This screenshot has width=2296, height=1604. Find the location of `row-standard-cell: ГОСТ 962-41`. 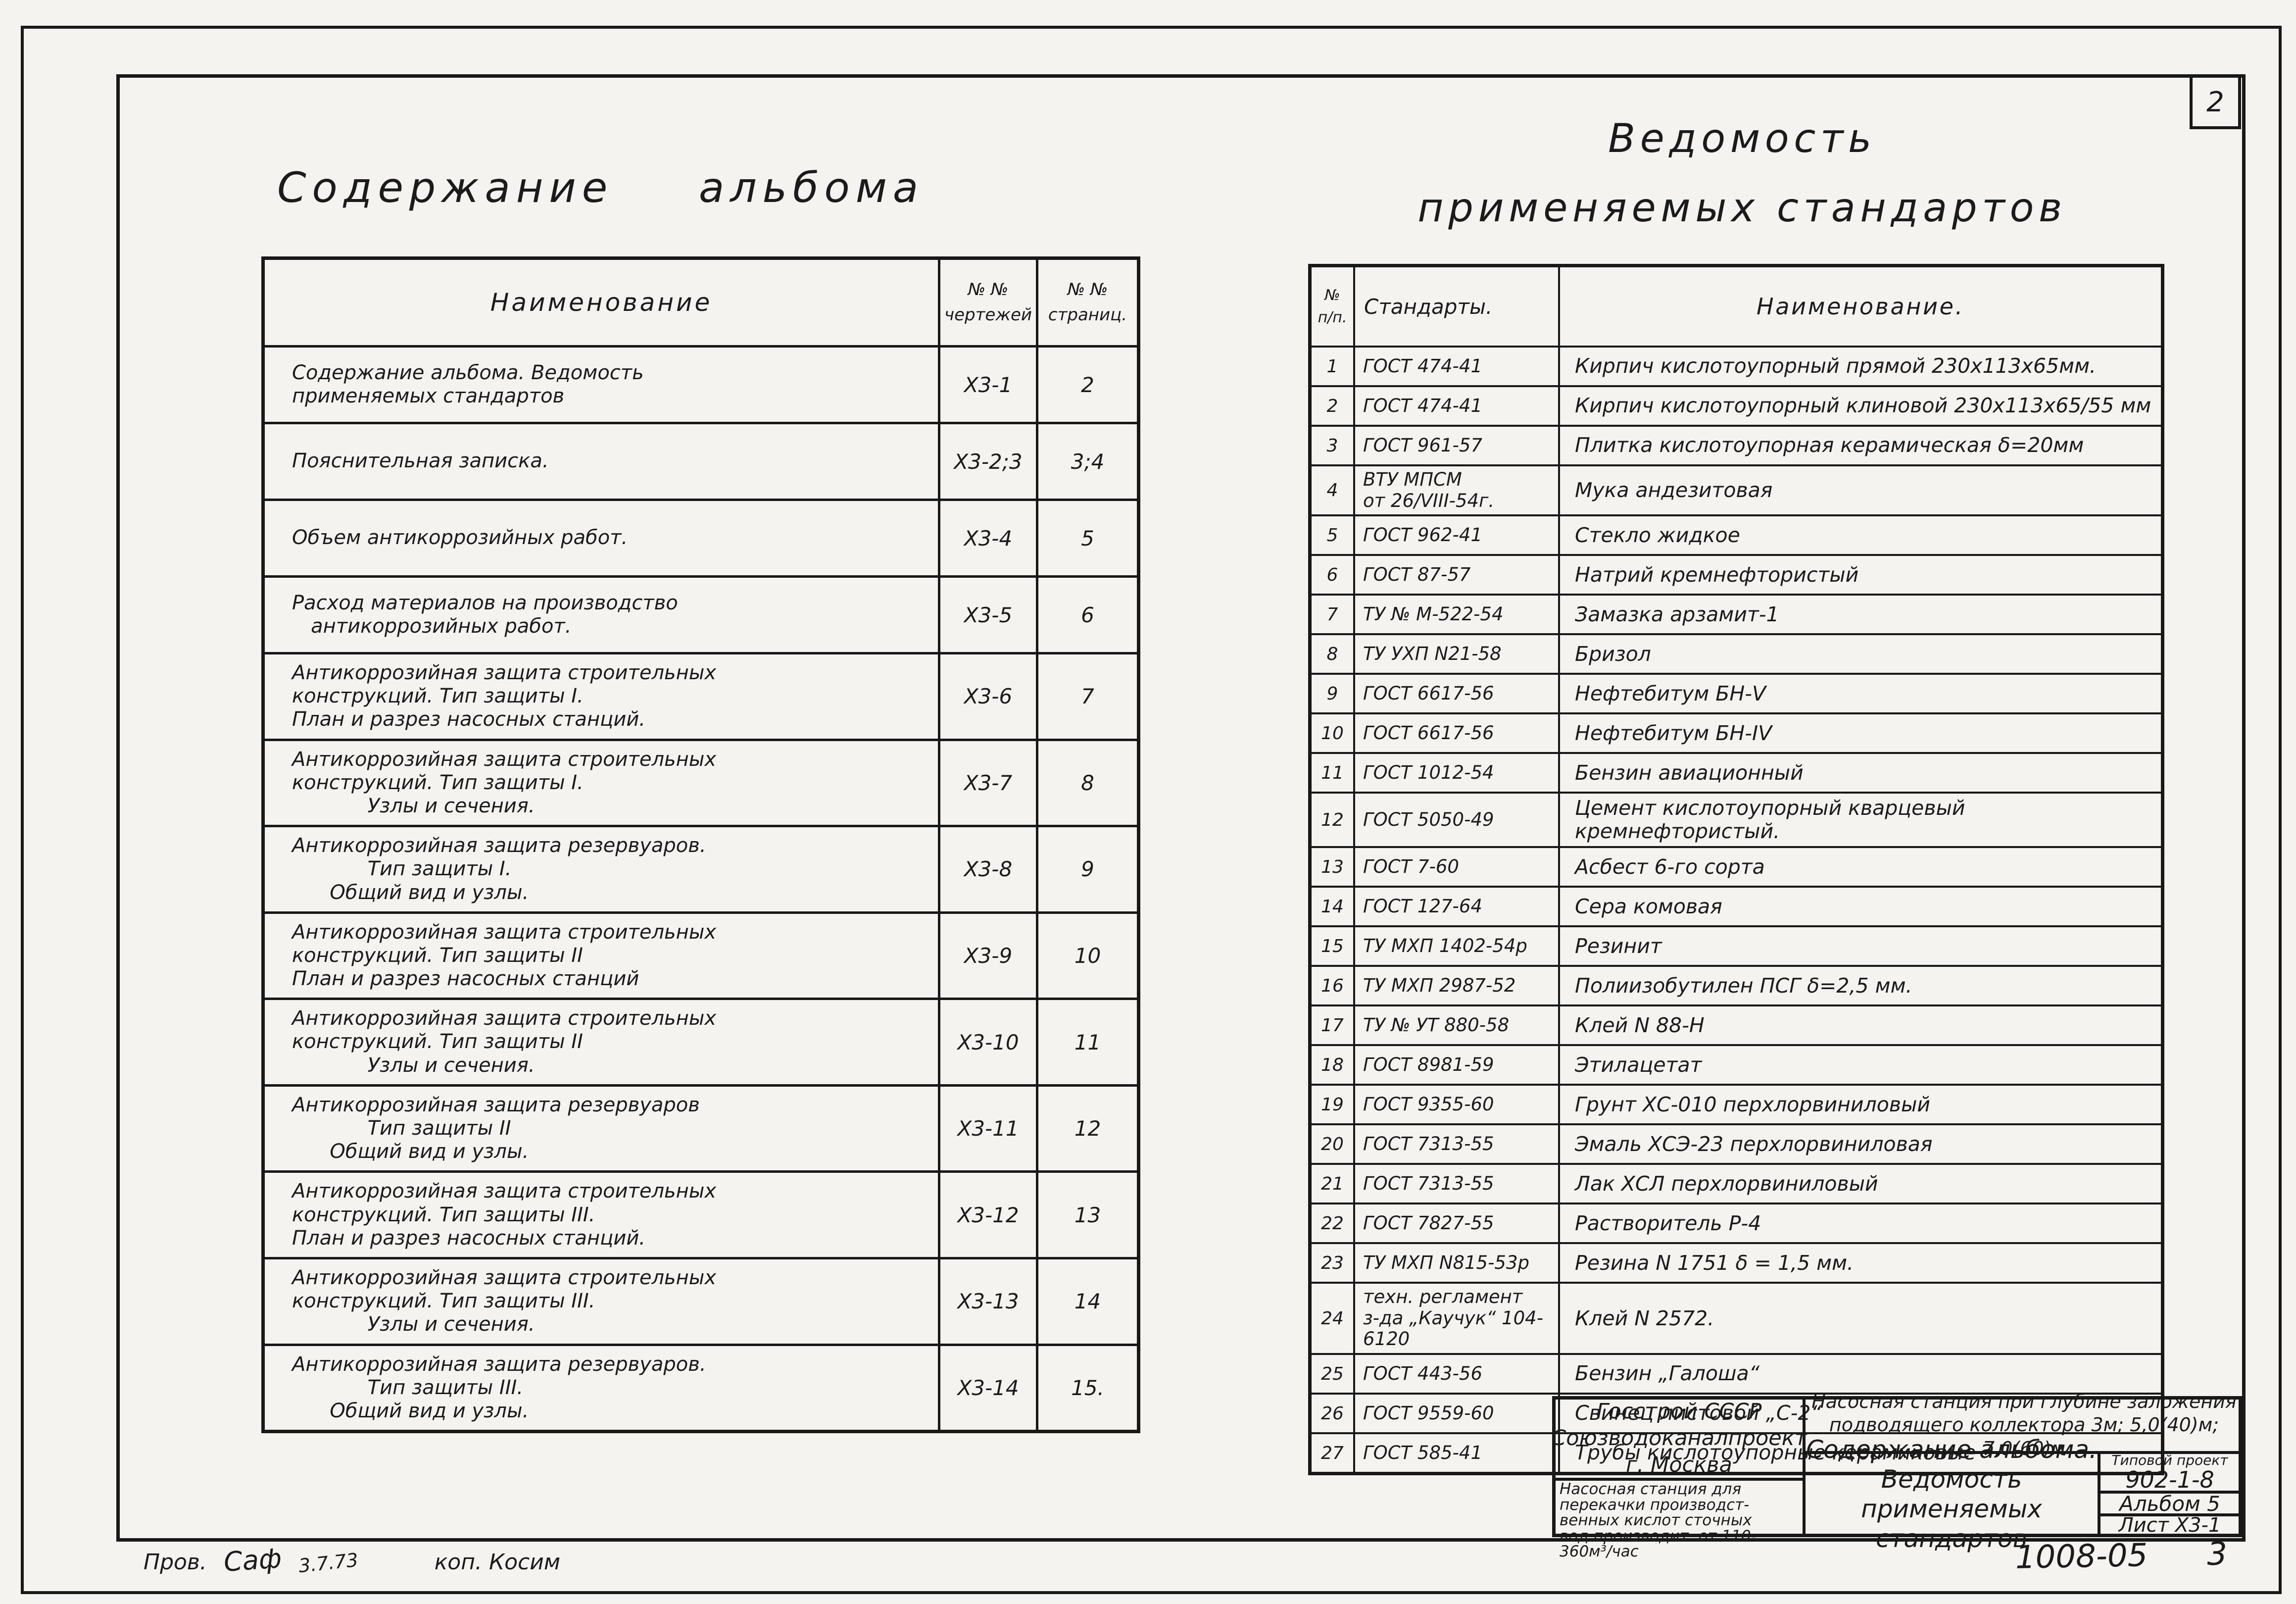

row-standard-cell: ГОСТ 962-41 is located at coordinates (1455, 535).